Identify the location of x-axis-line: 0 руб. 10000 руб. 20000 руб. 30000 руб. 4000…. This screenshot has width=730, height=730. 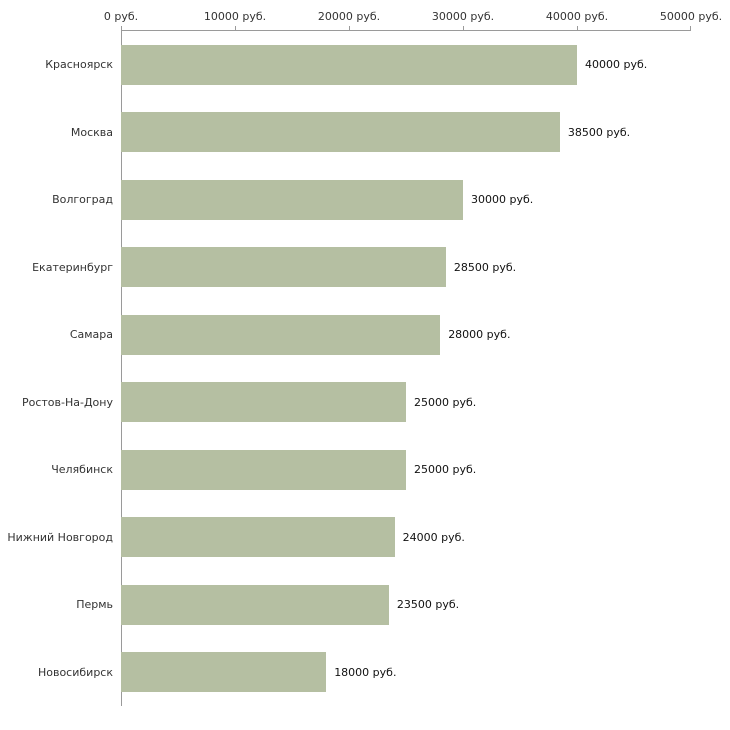
(413, 20).